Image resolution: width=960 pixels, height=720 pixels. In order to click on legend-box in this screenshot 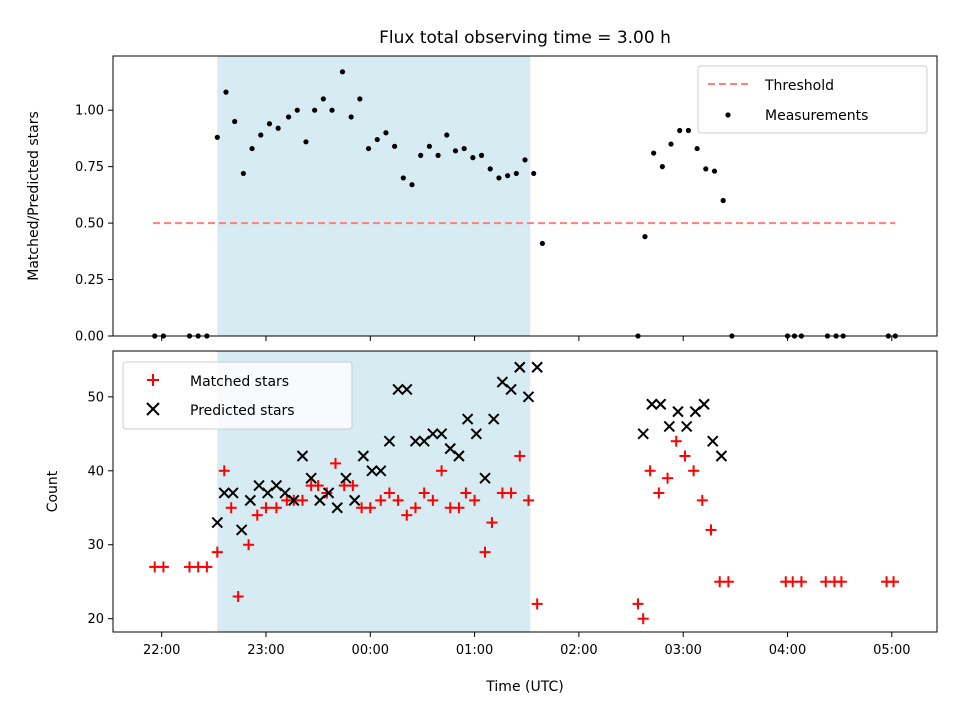, I will do `click(237, 395)`.